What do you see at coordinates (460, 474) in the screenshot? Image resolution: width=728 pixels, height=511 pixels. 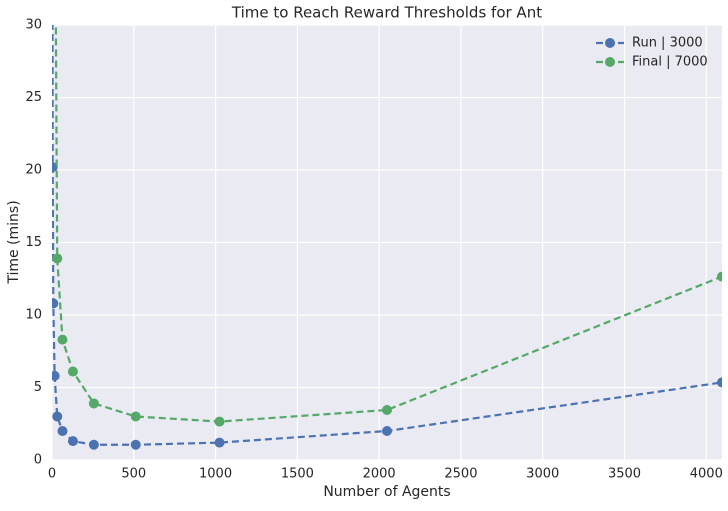 I see `x-tick-label: 2500` at bounding box center [460, 474].